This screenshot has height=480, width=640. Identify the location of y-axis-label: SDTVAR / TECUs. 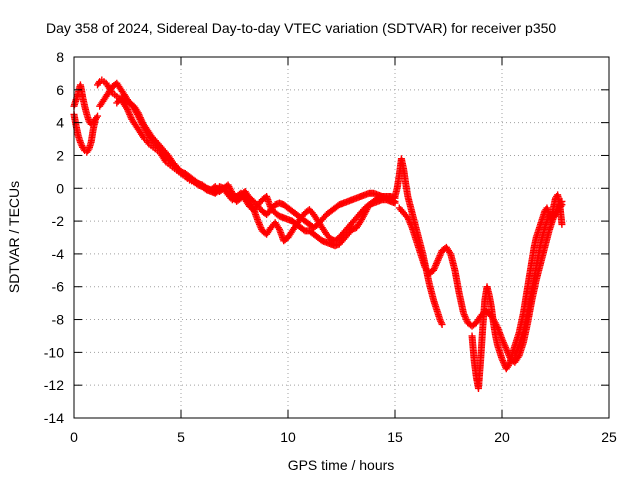
(14, 237).